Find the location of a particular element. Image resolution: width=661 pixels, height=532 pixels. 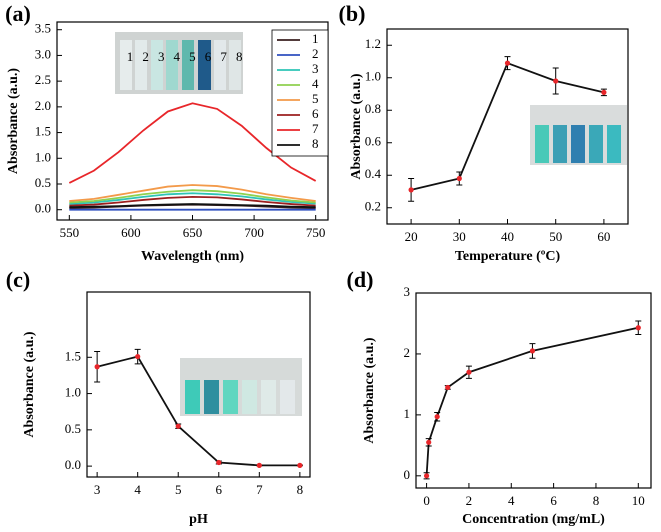

x-tick-label: 700 is located at coordinates (254, 232).